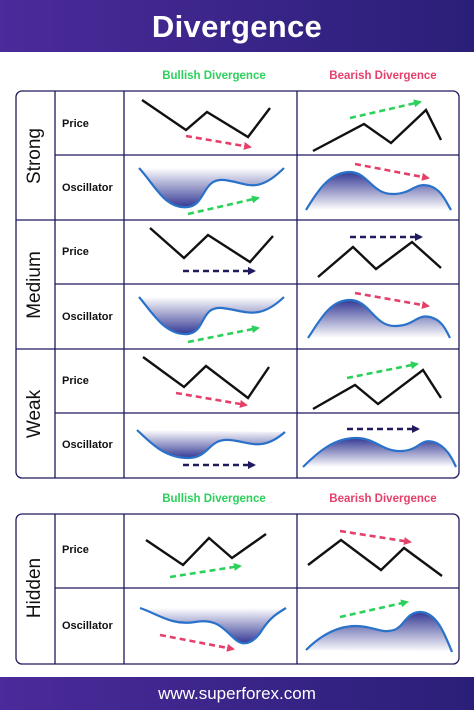 The width and height of the screenshot is (474, 710). Describe the element at coordinates (206, 382) in the screenshot. I see `weak-bullish-price` at that location.